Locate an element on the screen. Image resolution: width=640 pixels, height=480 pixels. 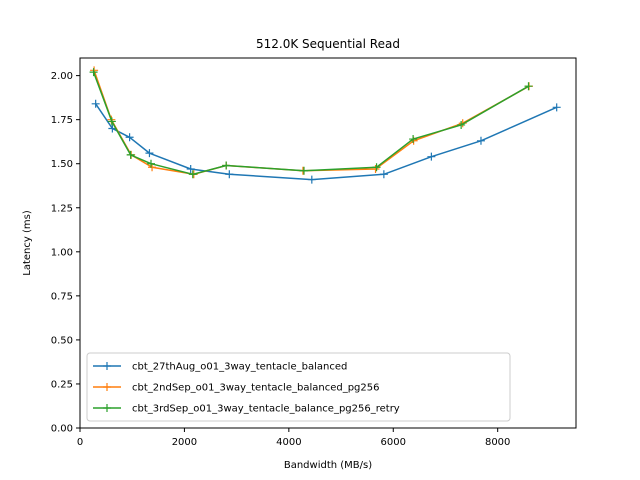
y-tick-label: 1.25 is located at coordinates (62, 208).